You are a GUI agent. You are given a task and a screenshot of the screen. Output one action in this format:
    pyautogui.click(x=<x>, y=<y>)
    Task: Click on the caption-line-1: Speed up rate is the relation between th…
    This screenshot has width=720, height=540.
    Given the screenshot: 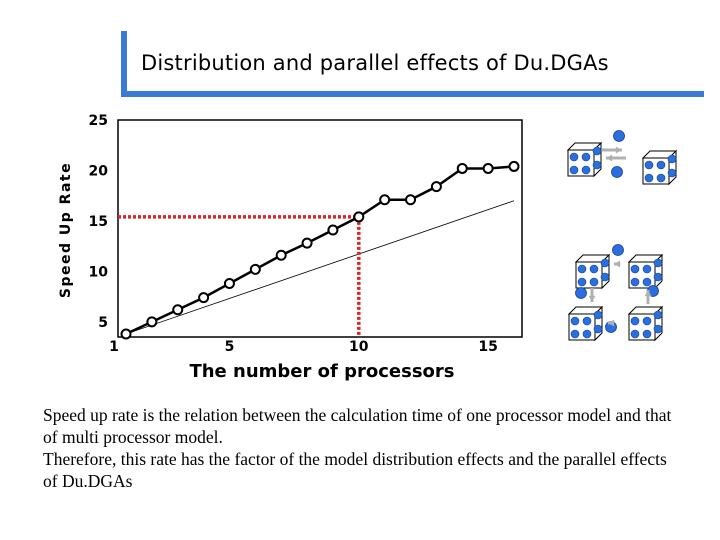 What is the action you would take?
    pyautogui.click(x=357, y=426)
    